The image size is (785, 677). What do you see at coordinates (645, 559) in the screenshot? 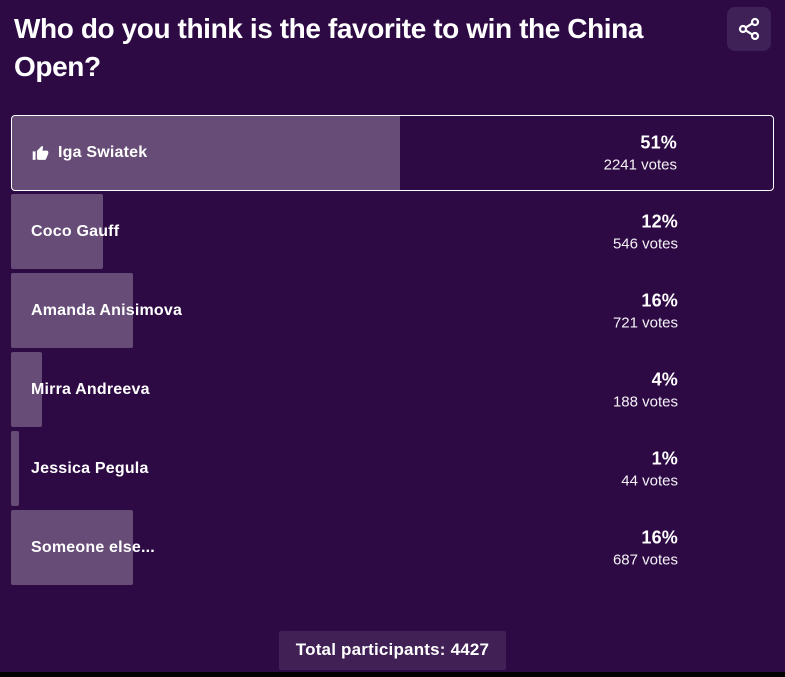
I see `option-votes: 687 votes` at bounding box center [645, 559].